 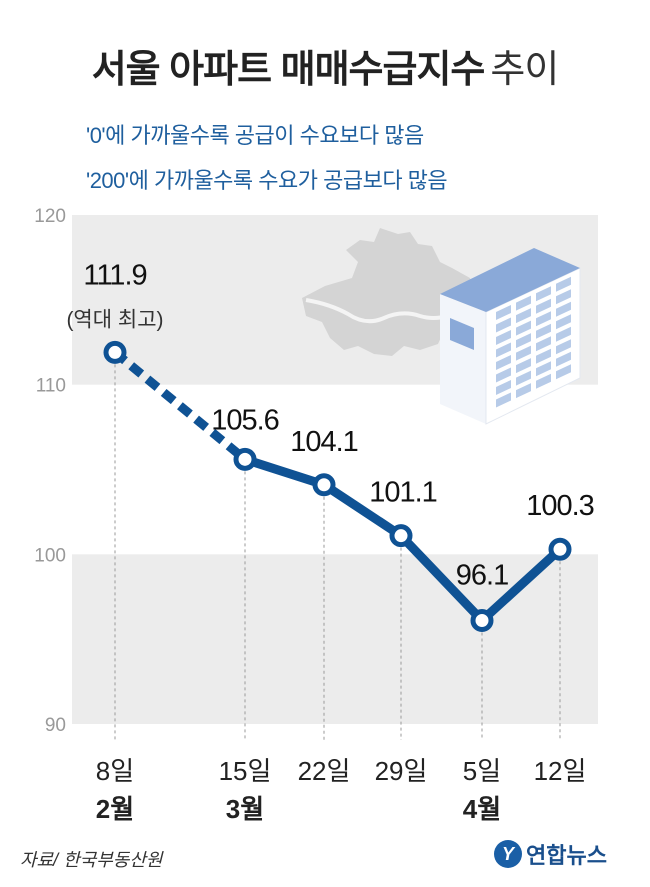 What do you see at coordinates (482, 771) in the screenshot?
I see `x-tick-label: 5일` at bounding box center [482, 771].